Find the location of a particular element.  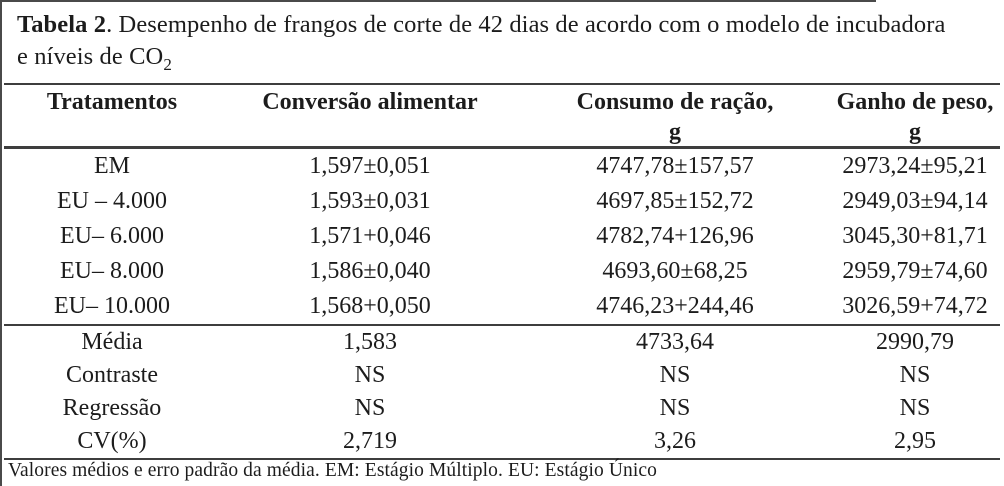

ganho-cell: 2949,03±94,14 is located at coordinates (915, 201).